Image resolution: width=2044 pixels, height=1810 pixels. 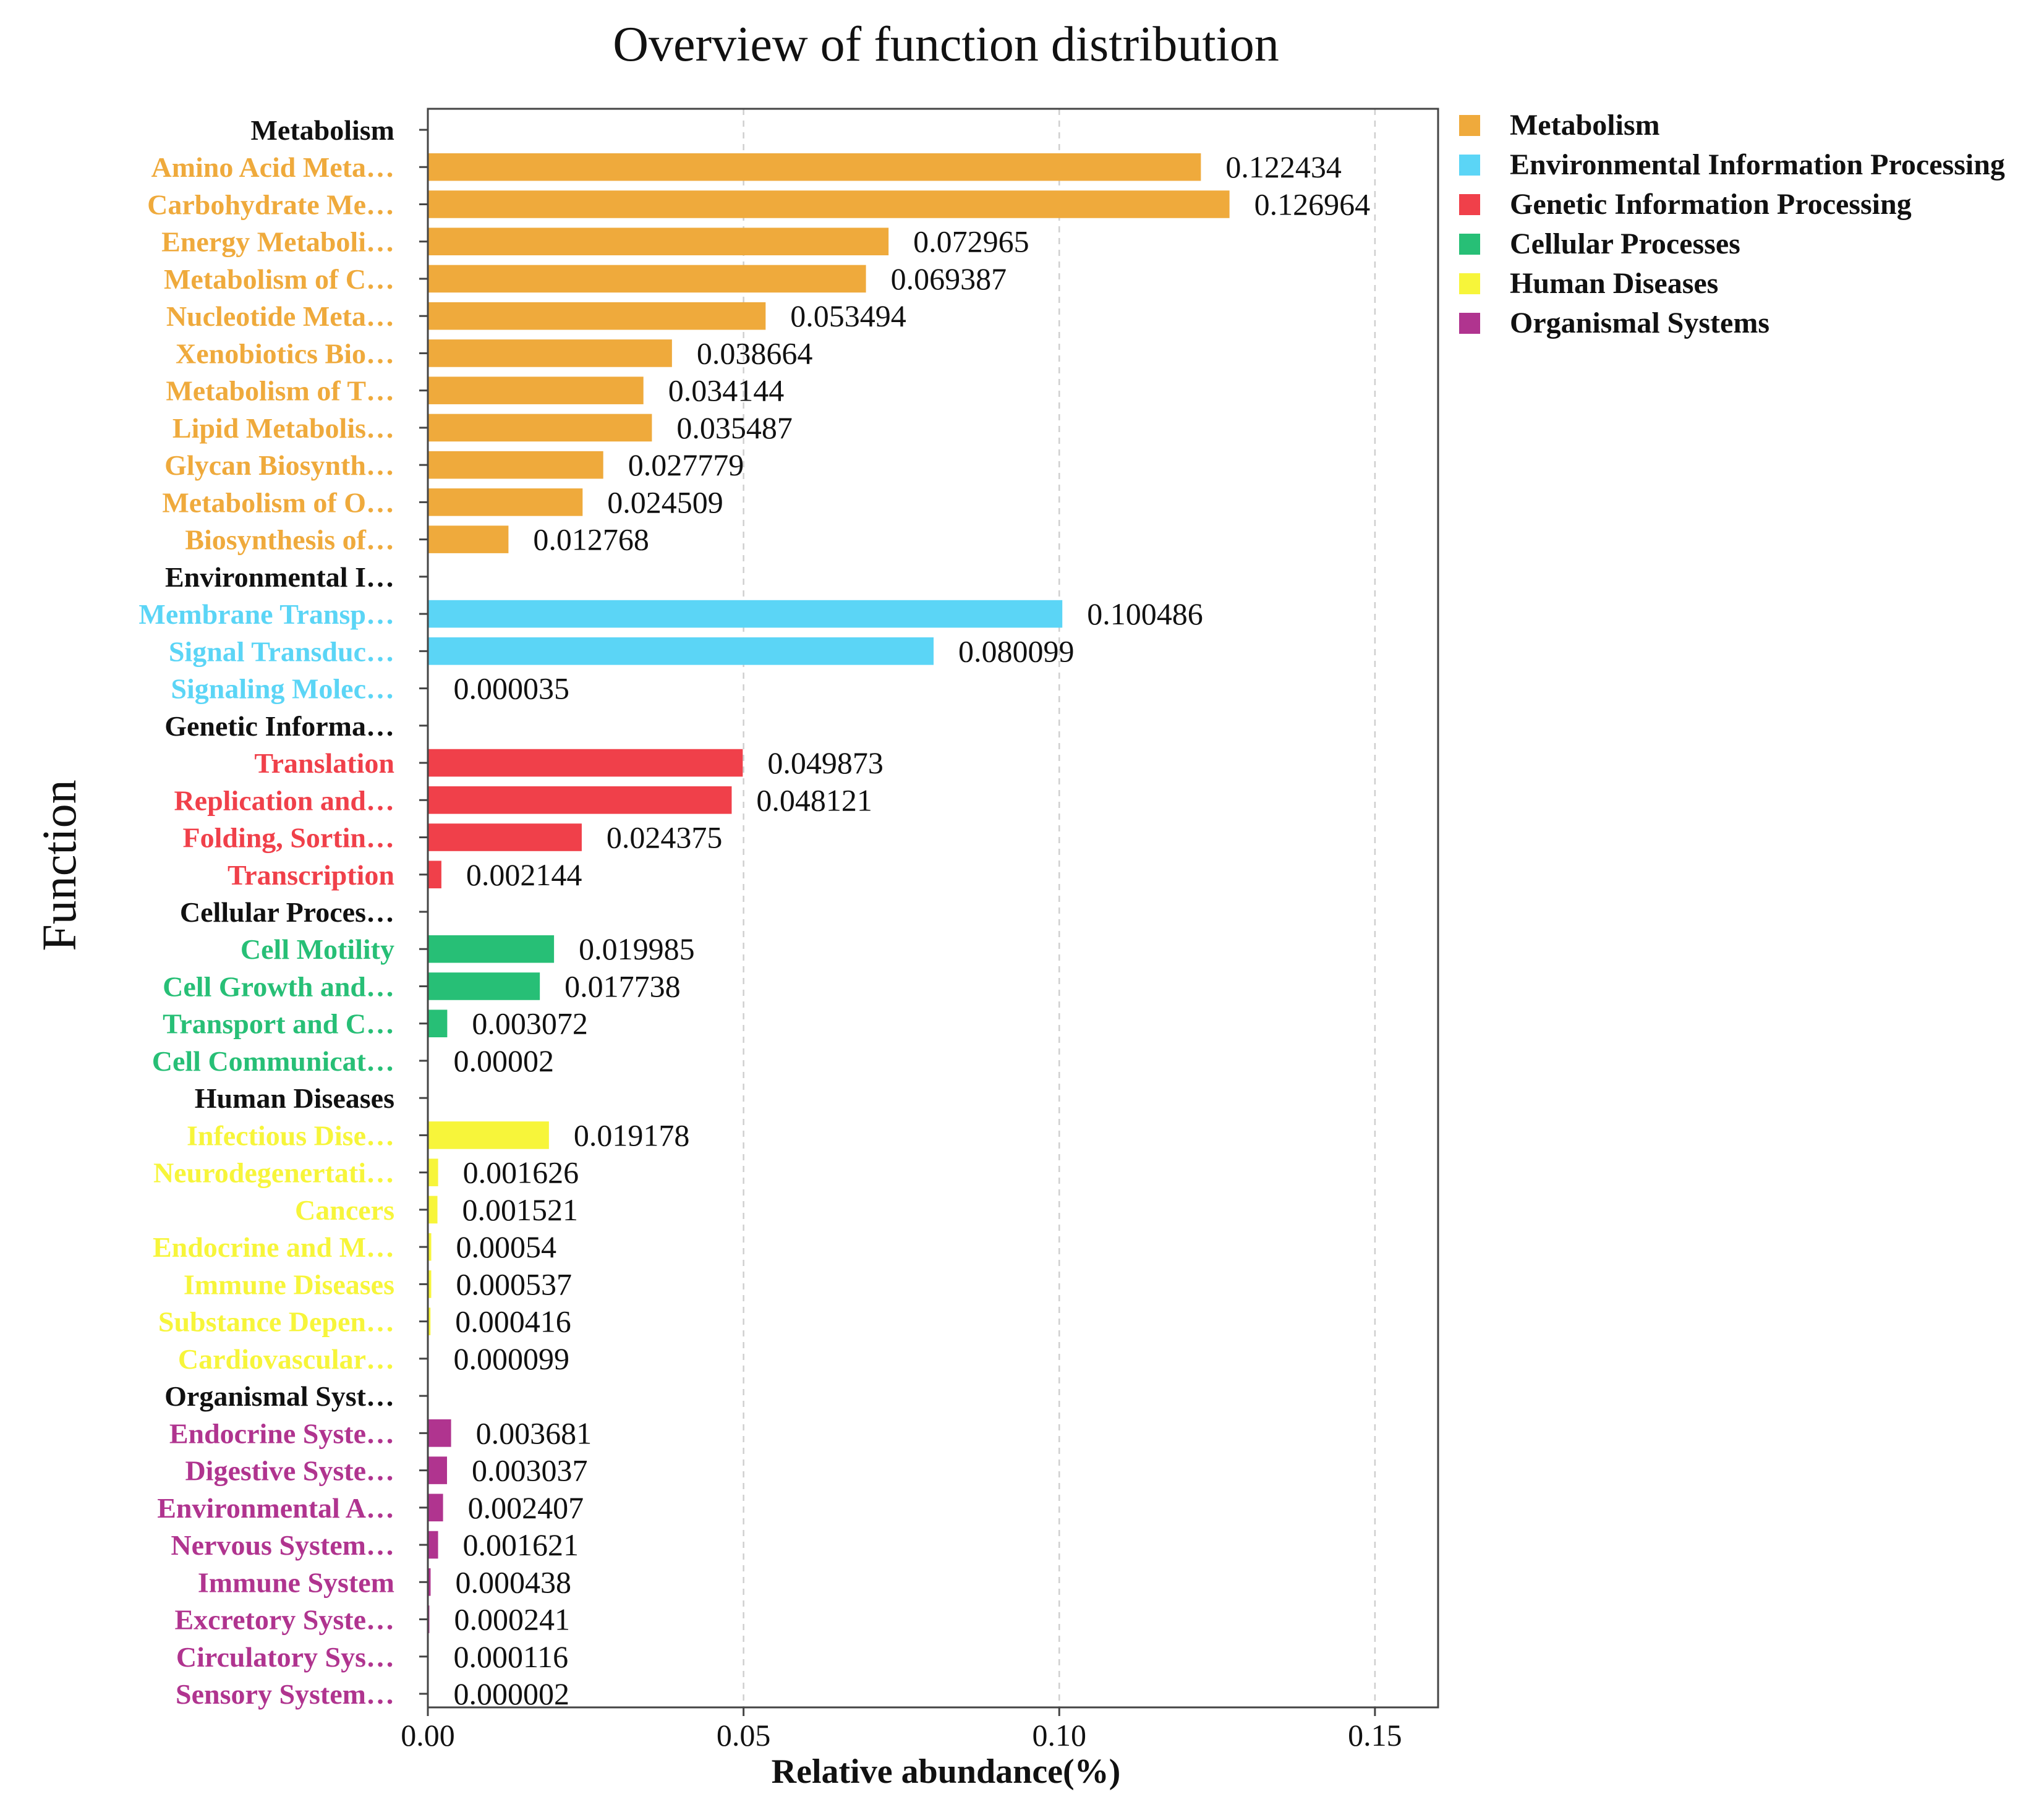 What do you see at coordinates (504, 1060) in the screenshot?
I see `value-label: 0.00002` at bounding box center [504, 1060].